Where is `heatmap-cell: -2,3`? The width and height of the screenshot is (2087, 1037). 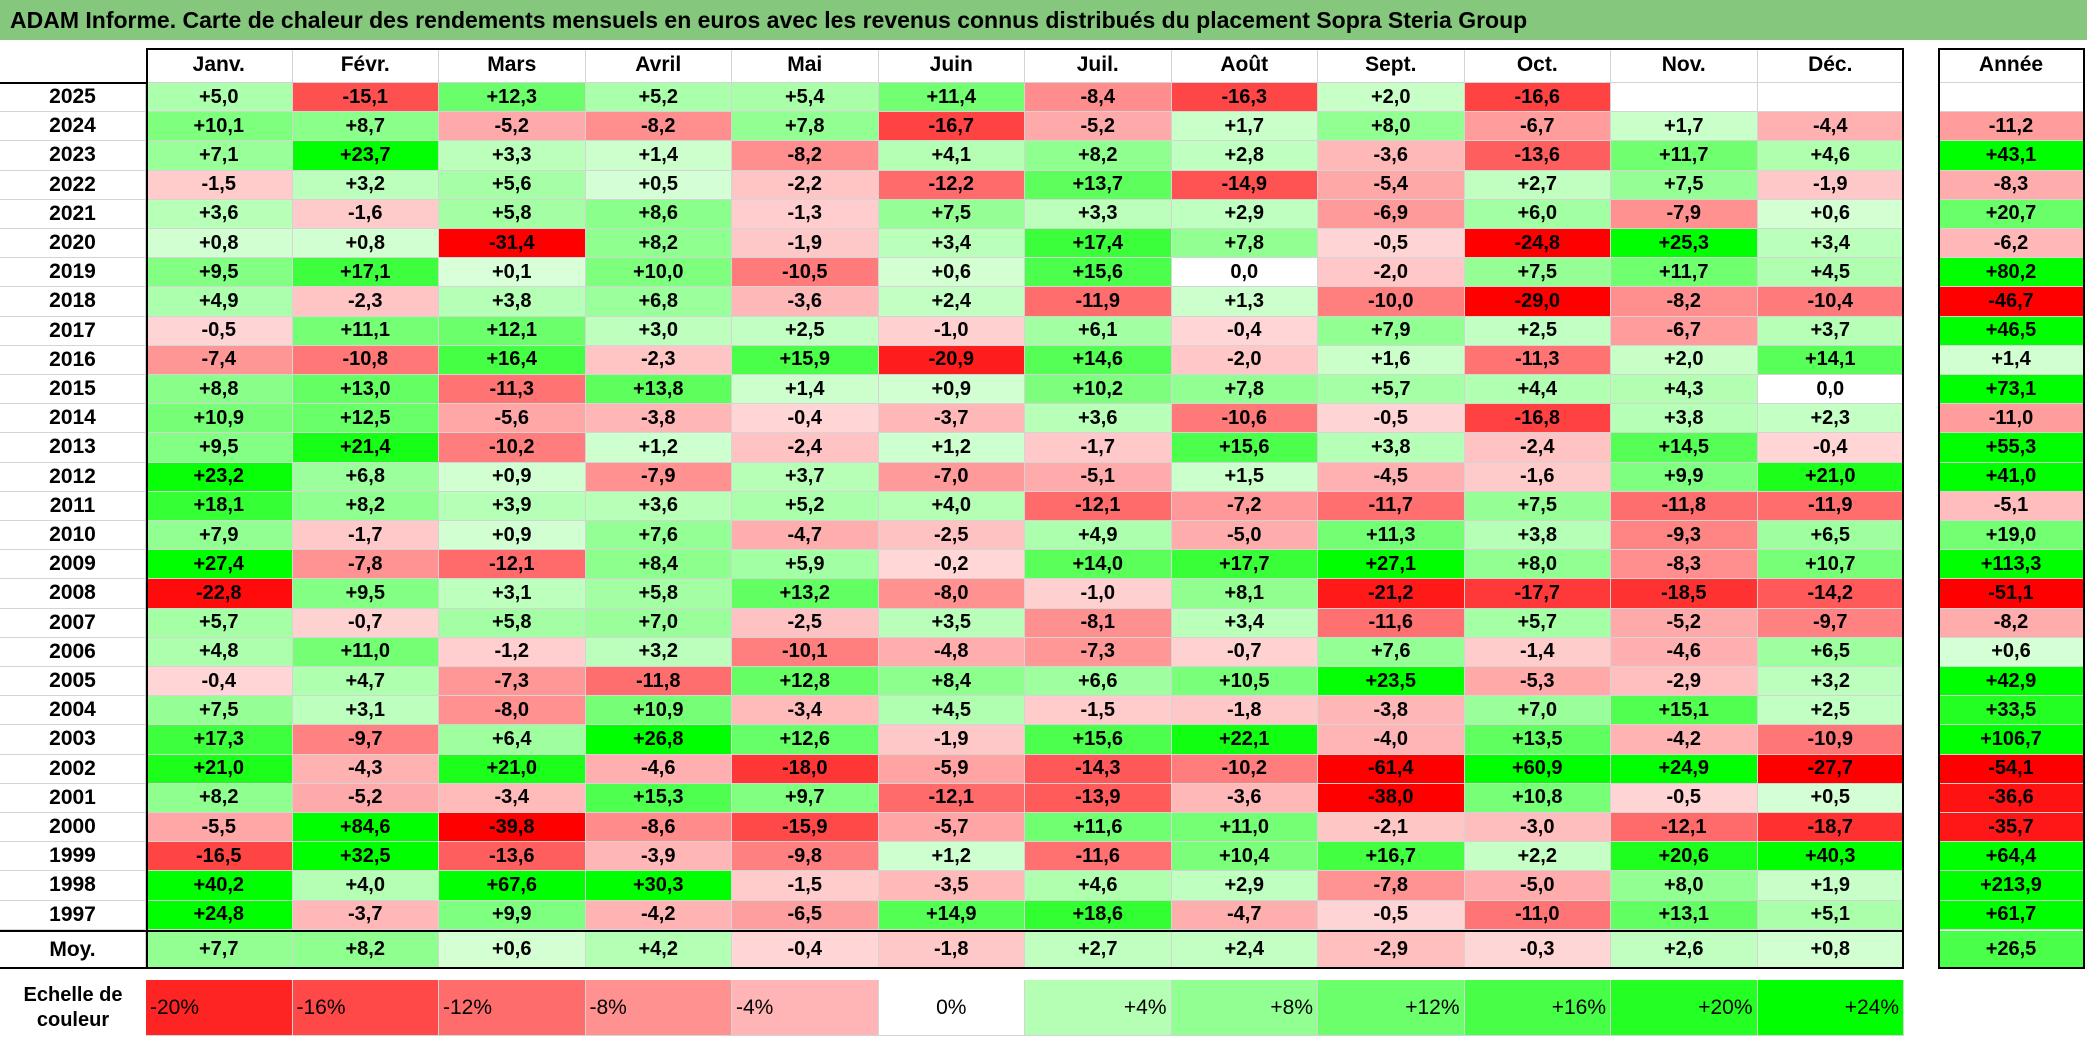 heatmap-cell: -2,3 is located at coordinates (658, 360).